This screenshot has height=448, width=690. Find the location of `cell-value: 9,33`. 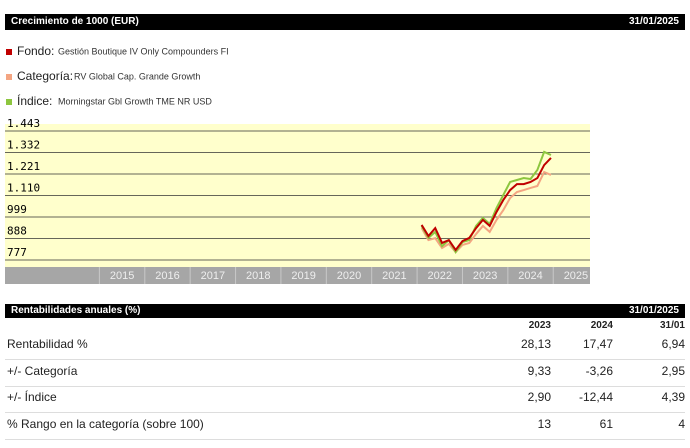

cell-value: 9,33 is located at coordinates (539, 370).